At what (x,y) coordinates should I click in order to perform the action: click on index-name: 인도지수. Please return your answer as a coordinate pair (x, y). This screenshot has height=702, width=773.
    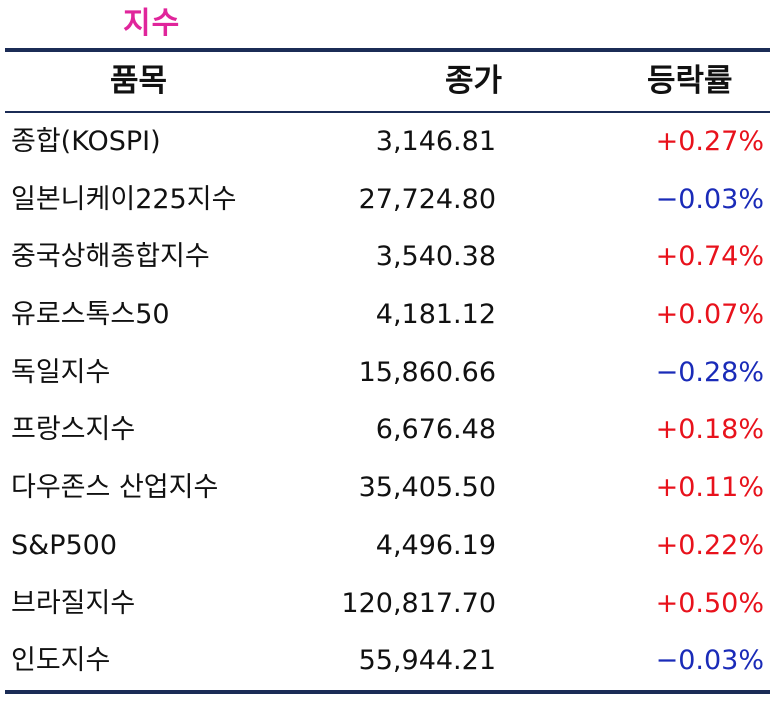
    Looking at the image, I should click on (61, 661).